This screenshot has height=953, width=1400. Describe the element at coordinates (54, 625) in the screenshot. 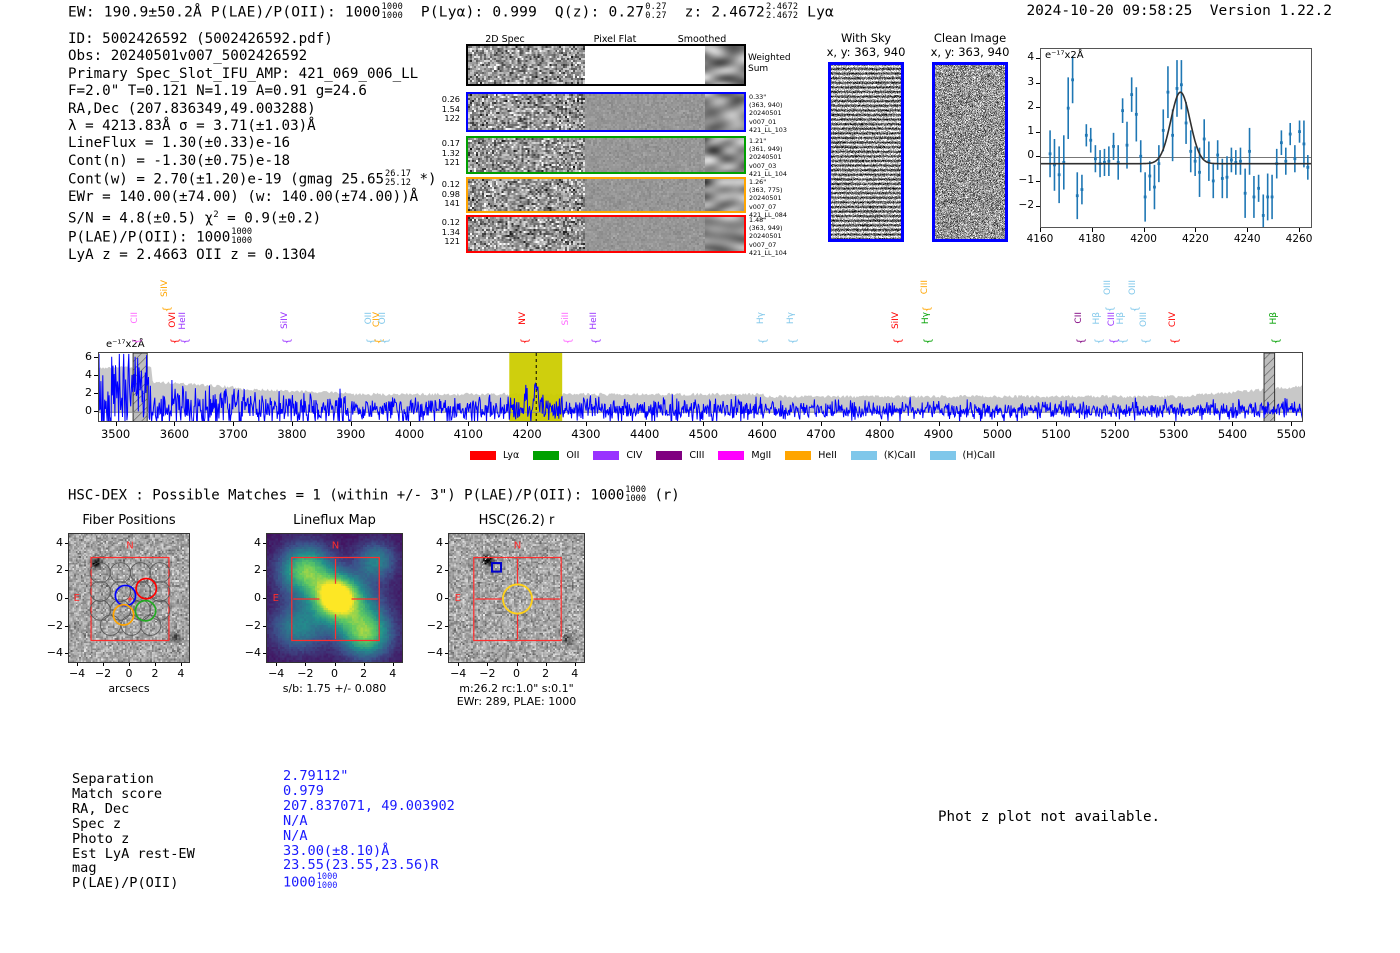

I see `cutout-ytick-label: −2` at that location.